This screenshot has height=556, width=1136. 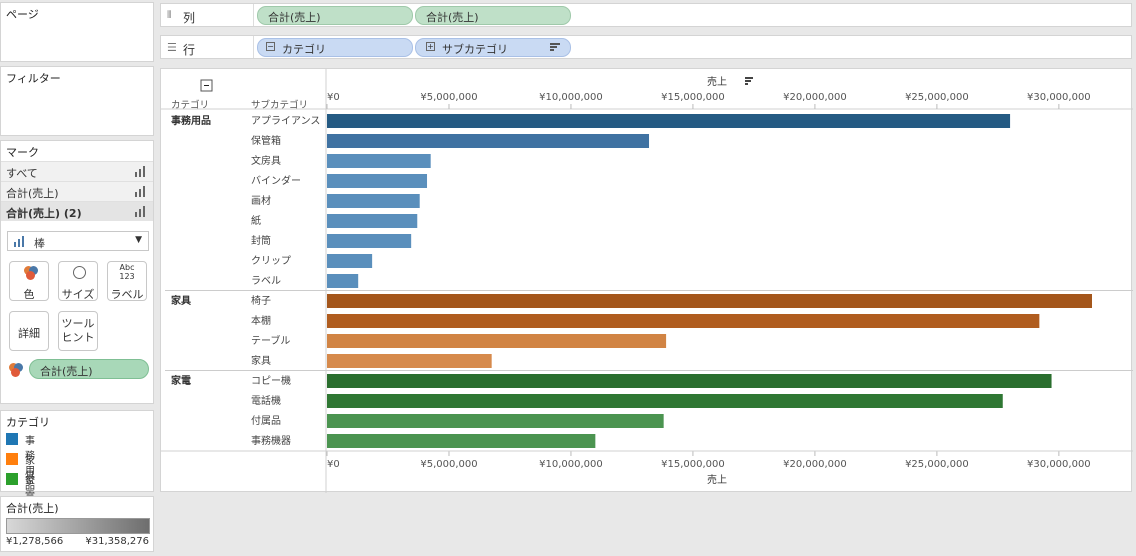 What do you see at coordinates (335, 15) in the screenshot?
I see `columns-pill-sum-sales: 合計(売上)` at bounding box center [335, 15].